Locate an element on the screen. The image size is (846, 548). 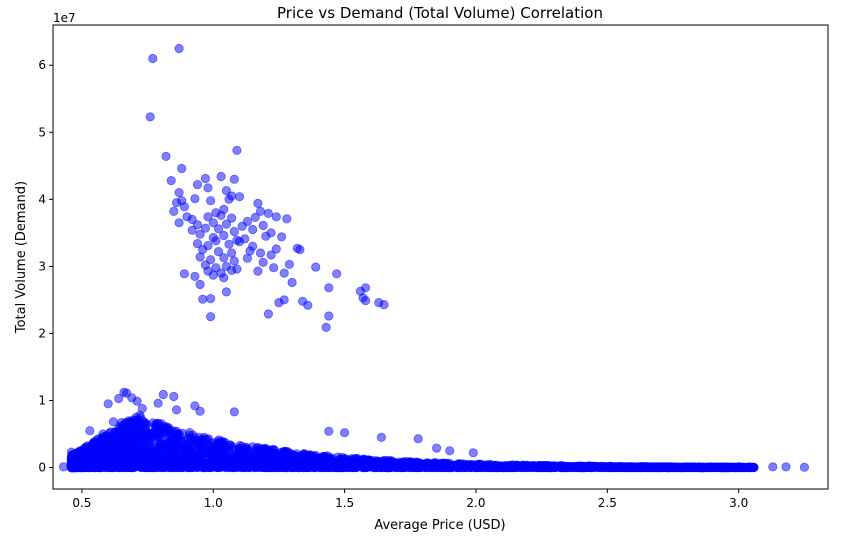
y-tick-label: 2 is located at coordinates (42, 333).